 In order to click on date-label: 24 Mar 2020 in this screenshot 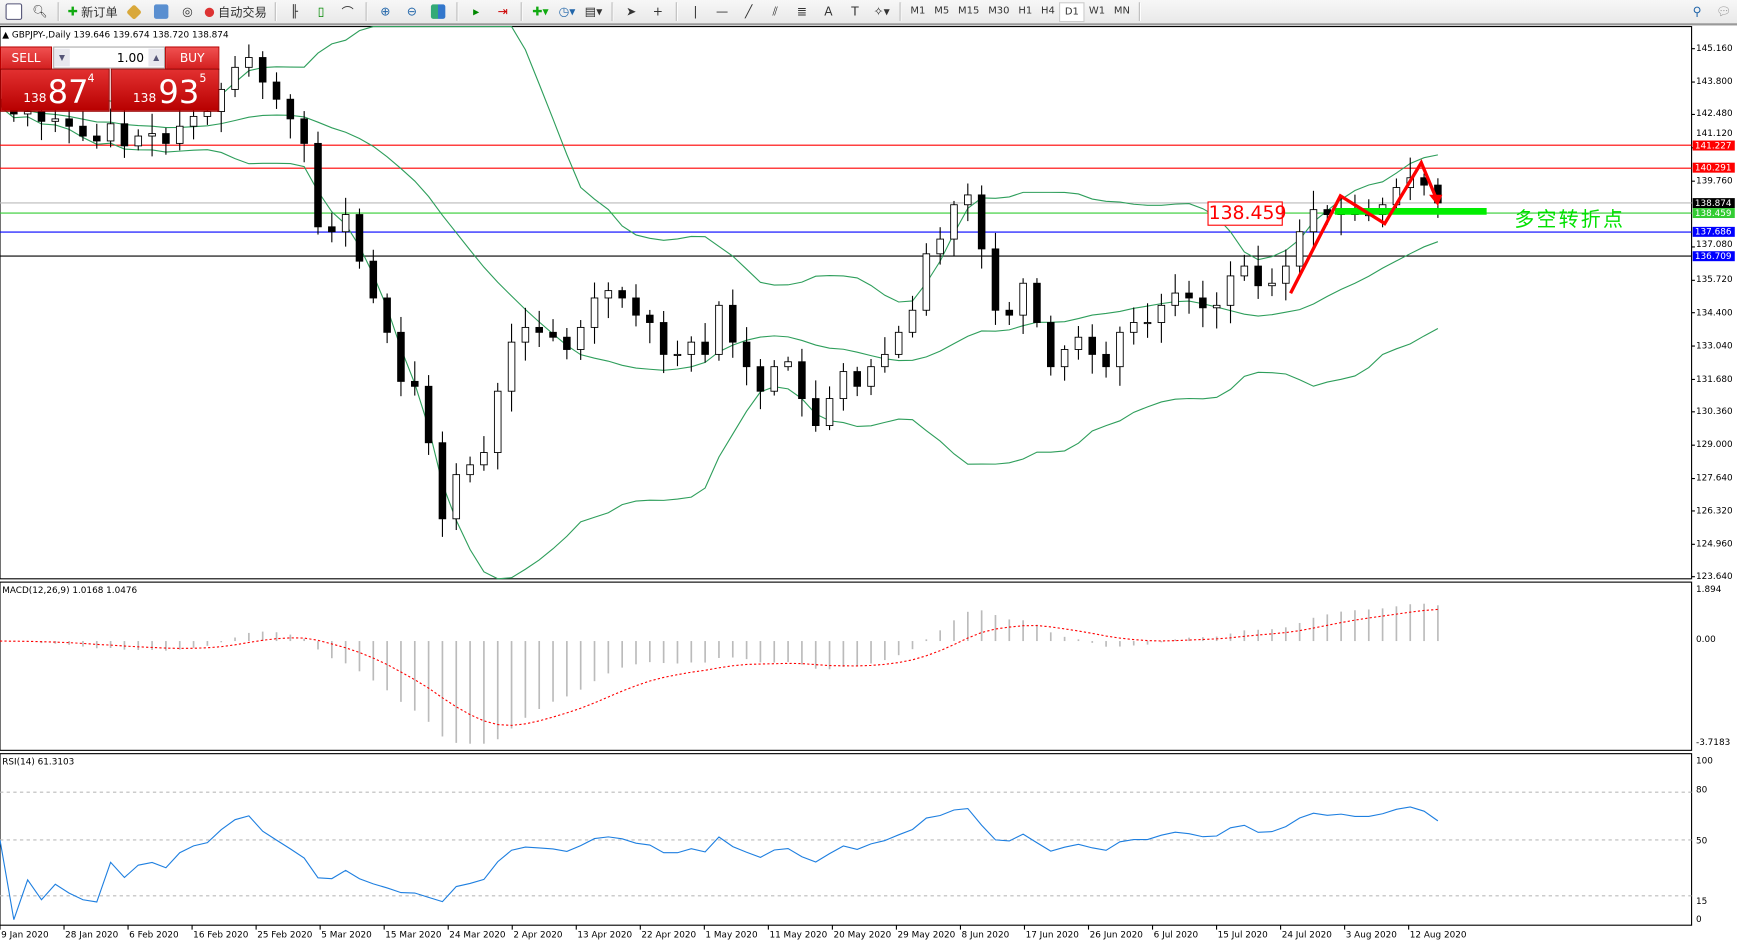, I will do `click(477, 934)`.